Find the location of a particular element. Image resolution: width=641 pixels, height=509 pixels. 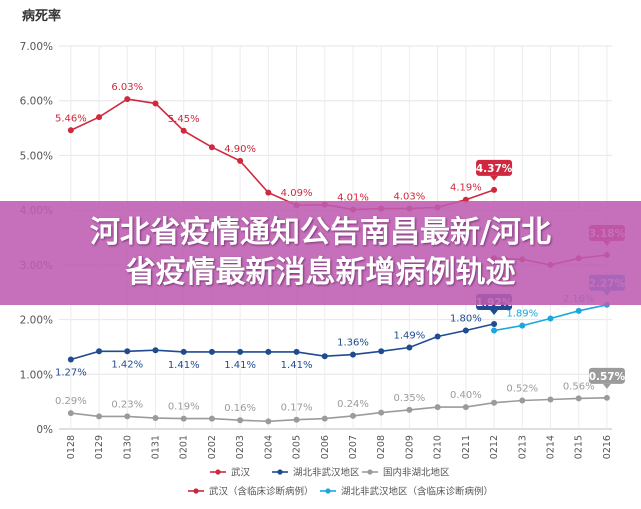

banner-line-1: 河北省疫情通知公告南昌最新/河北 is located at coordinates (320, 232).